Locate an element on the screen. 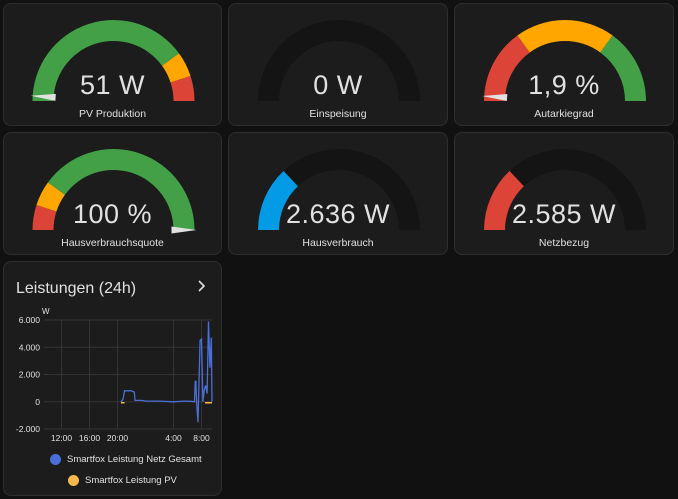  gauge-label: Einspeisung is located at coordinates (338, 114).